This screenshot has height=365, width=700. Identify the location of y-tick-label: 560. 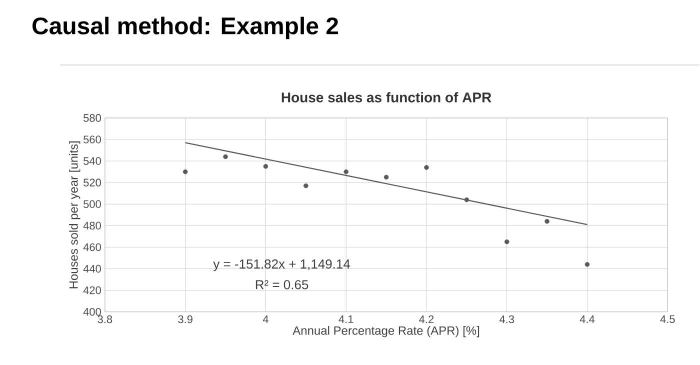
(92, 140).